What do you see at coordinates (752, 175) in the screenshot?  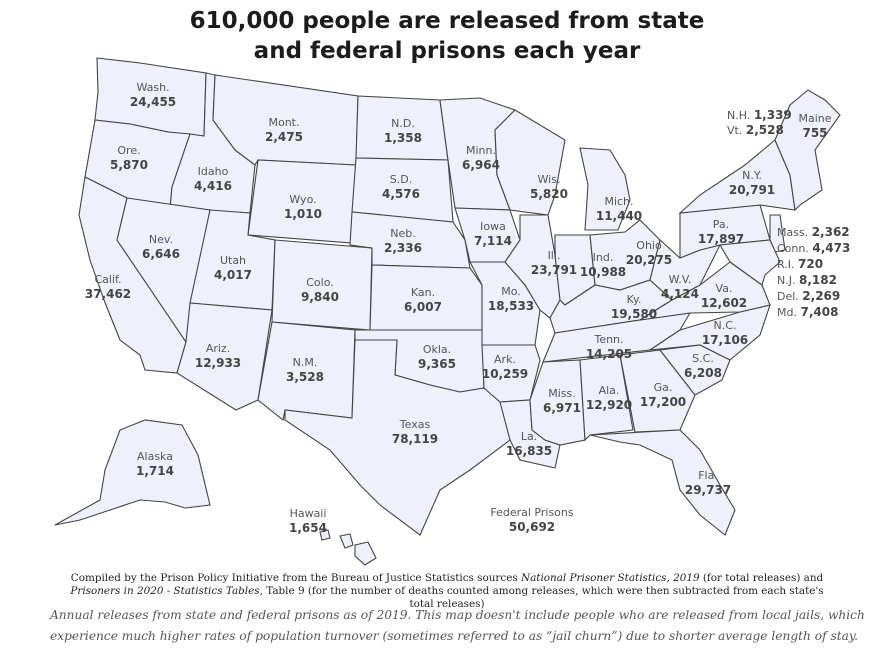 I see `state-name-ny: N.Y.` at bounding box center [752, 175].